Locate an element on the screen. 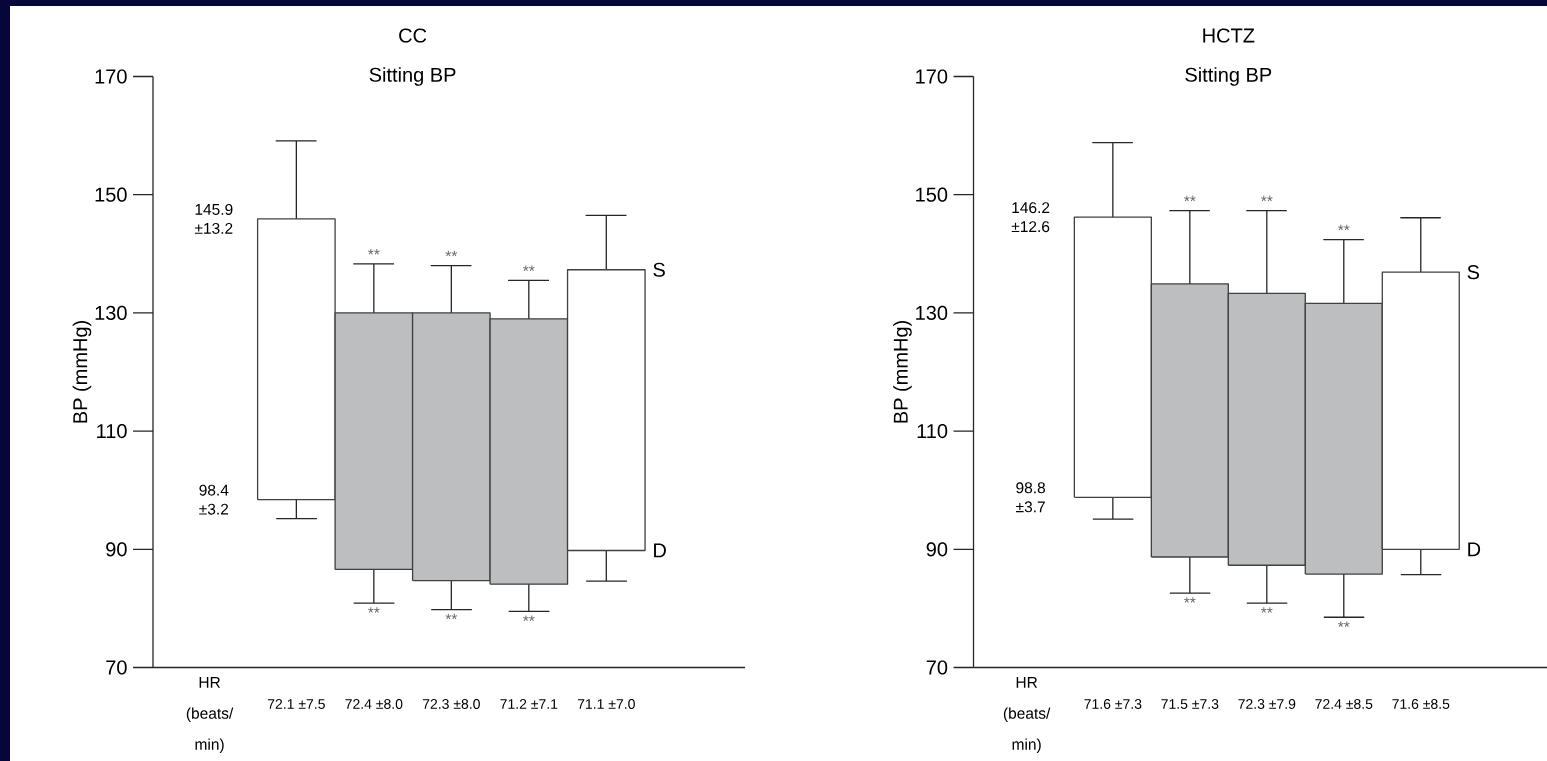 This screenshot has width=1547, height=761. x-tick-label: 72.3 ±7.9 is located at coordinates (1267, 704).